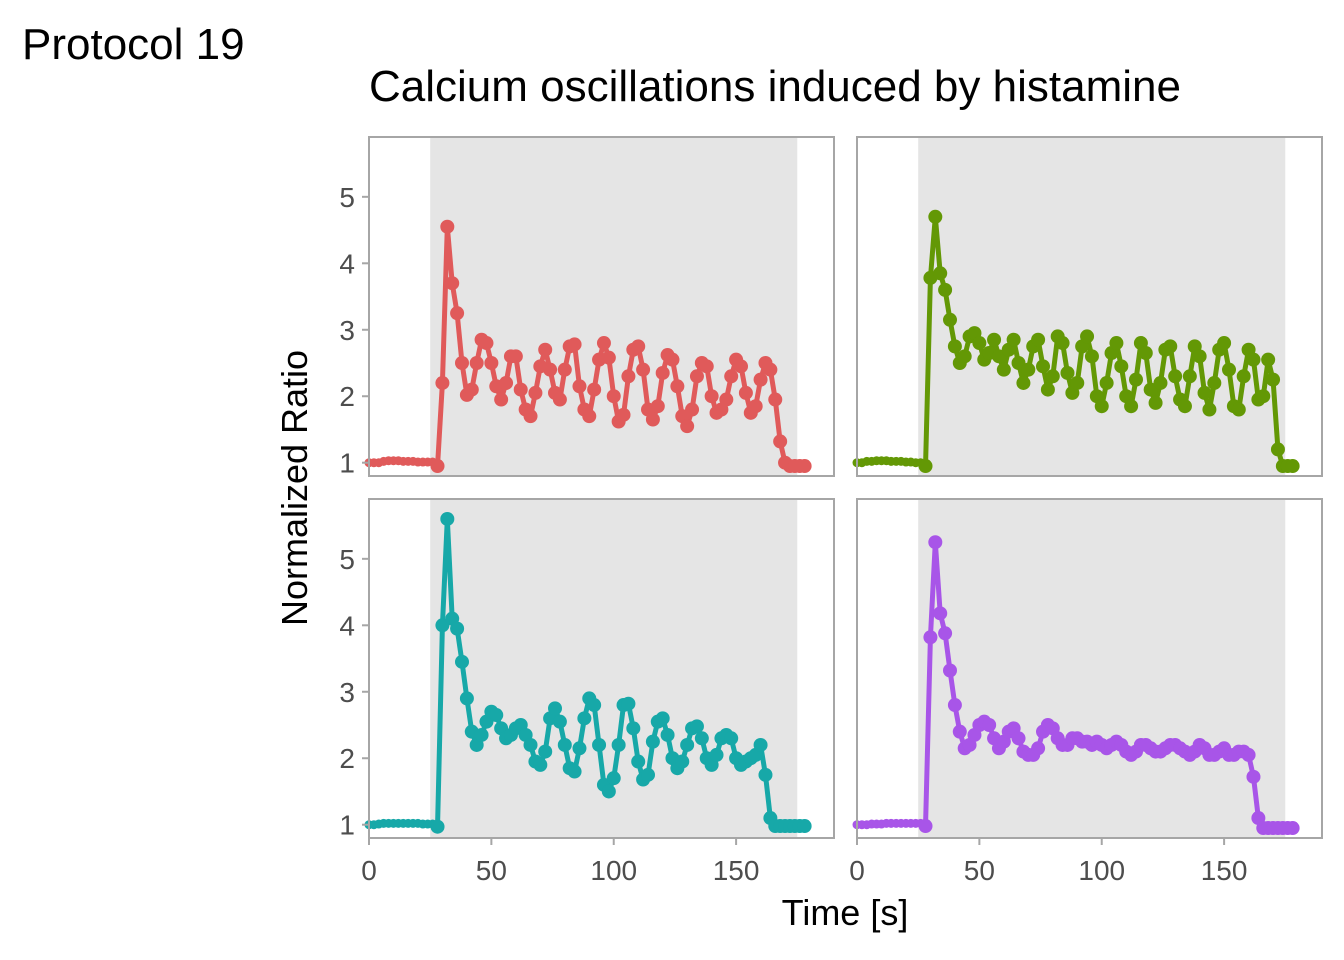 The image size is (1344, 960). I want to click on protocol-label: Protocol 19, so click(133, 44).